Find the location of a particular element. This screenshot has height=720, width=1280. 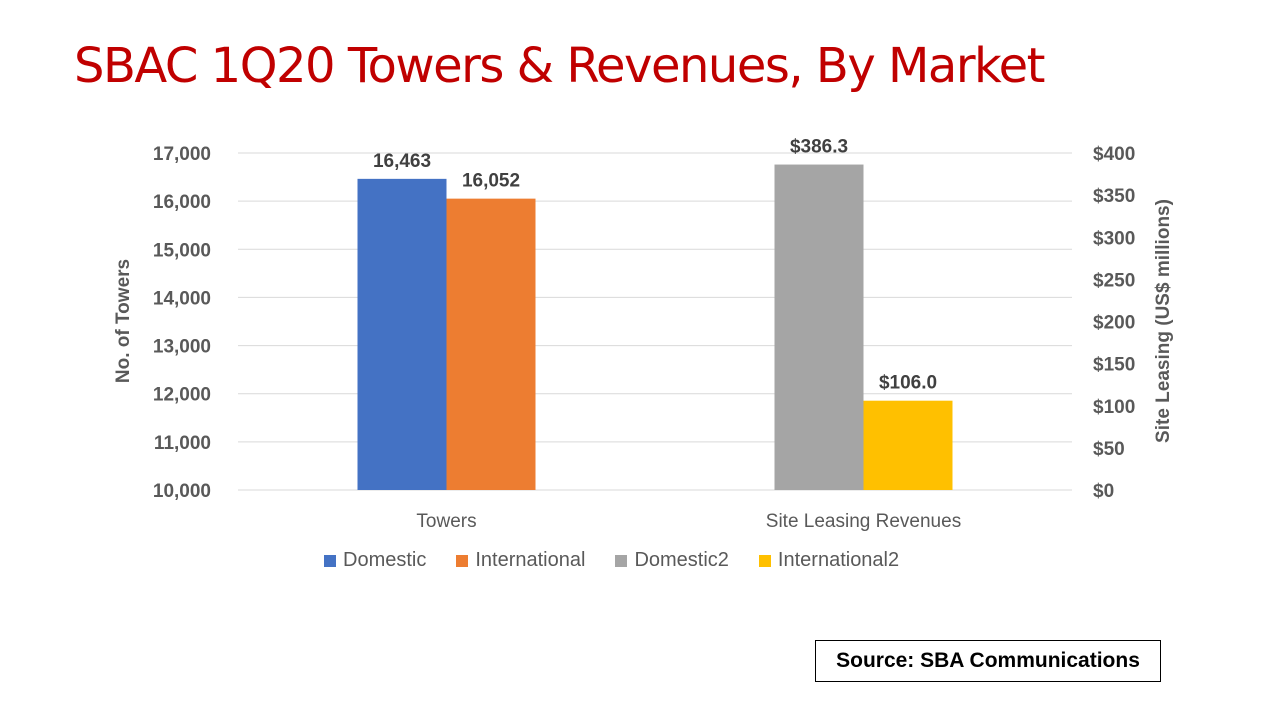

legend-label: International is located at coordinates (530, 560).